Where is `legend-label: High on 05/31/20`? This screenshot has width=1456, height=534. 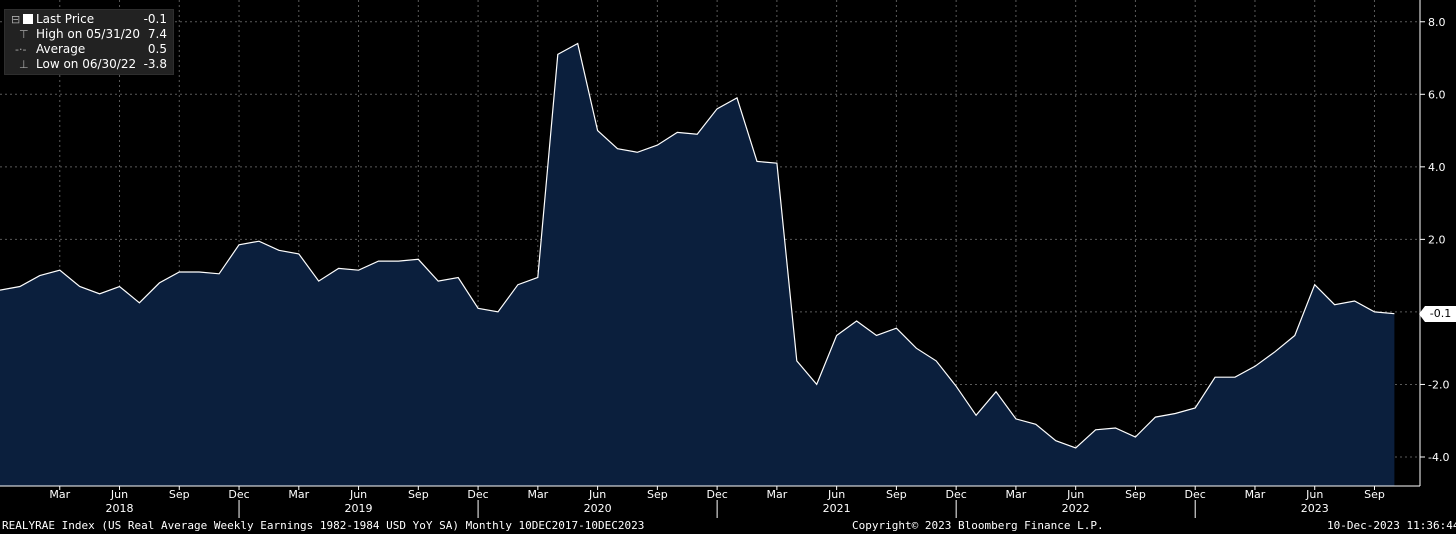 legend-label: High on 05/31/20 is located at coordinates (88, 34).